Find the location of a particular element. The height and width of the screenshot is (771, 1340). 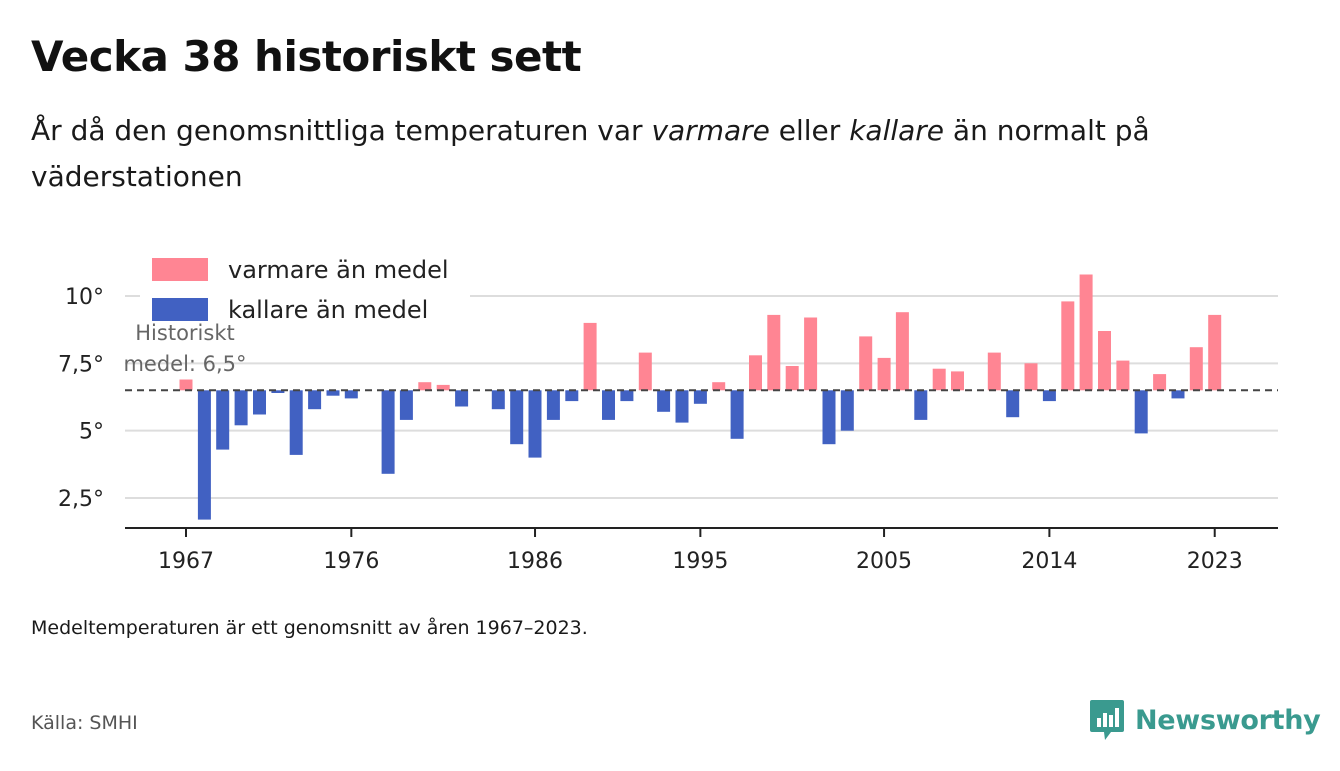

legend-swatch-cold is located at coordinates (180, 309).